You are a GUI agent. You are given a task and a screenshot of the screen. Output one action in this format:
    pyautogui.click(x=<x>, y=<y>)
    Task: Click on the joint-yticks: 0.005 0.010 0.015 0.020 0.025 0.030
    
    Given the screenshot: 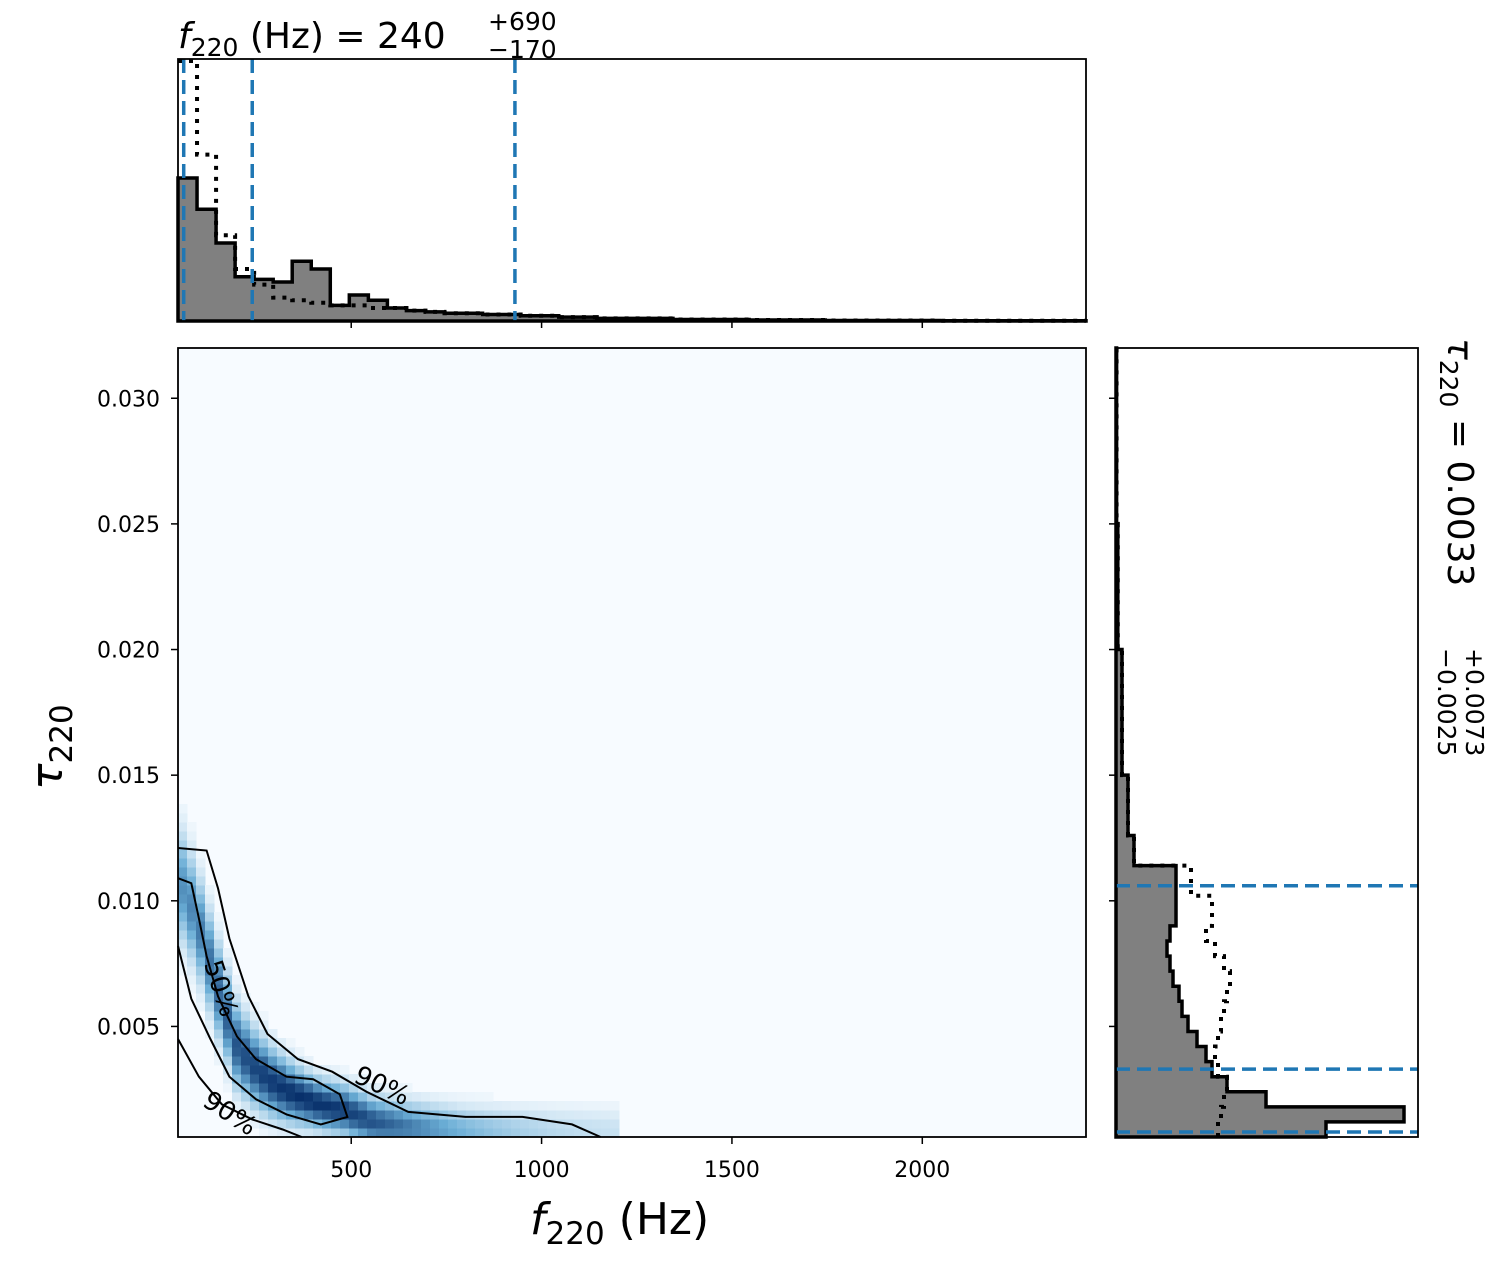 What is the action you would take?
    pyautogui.click(x=137, y=713)
    